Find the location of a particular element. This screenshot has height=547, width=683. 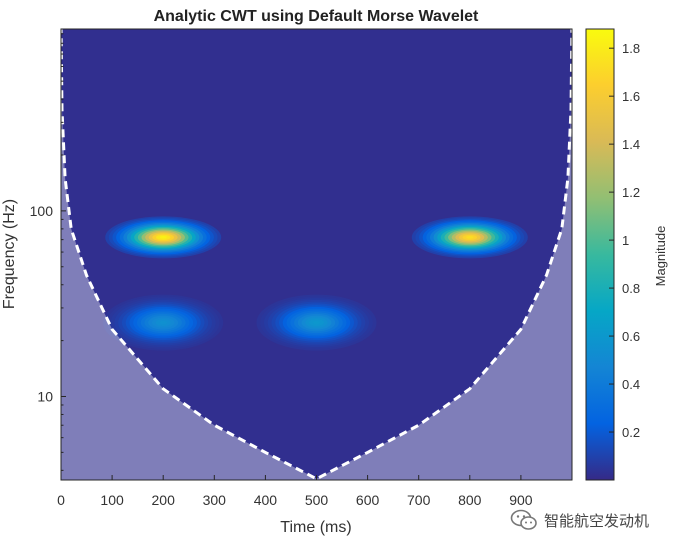

y-axis-ticks: 10 100 is located at coordinates (48, 252).